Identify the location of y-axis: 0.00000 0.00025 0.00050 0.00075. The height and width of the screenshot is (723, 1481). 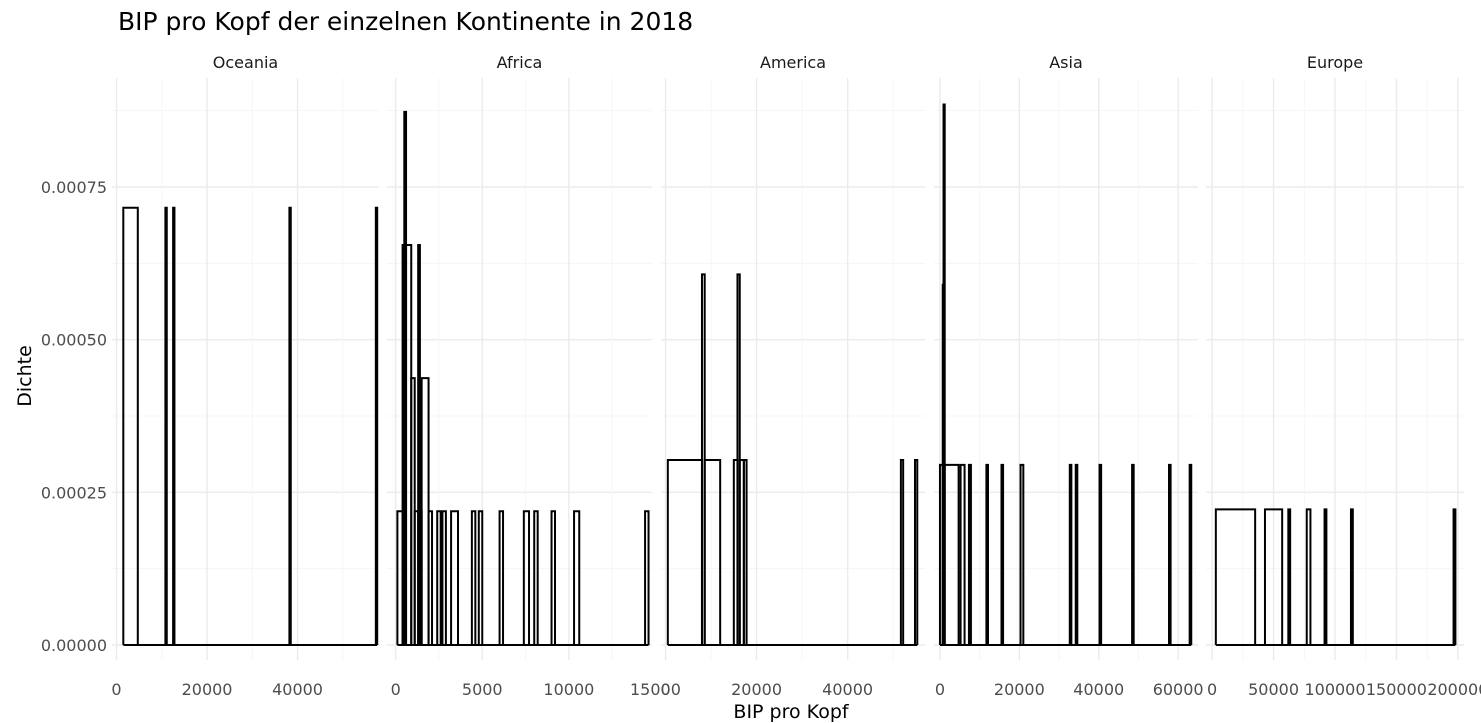
(74, 416).